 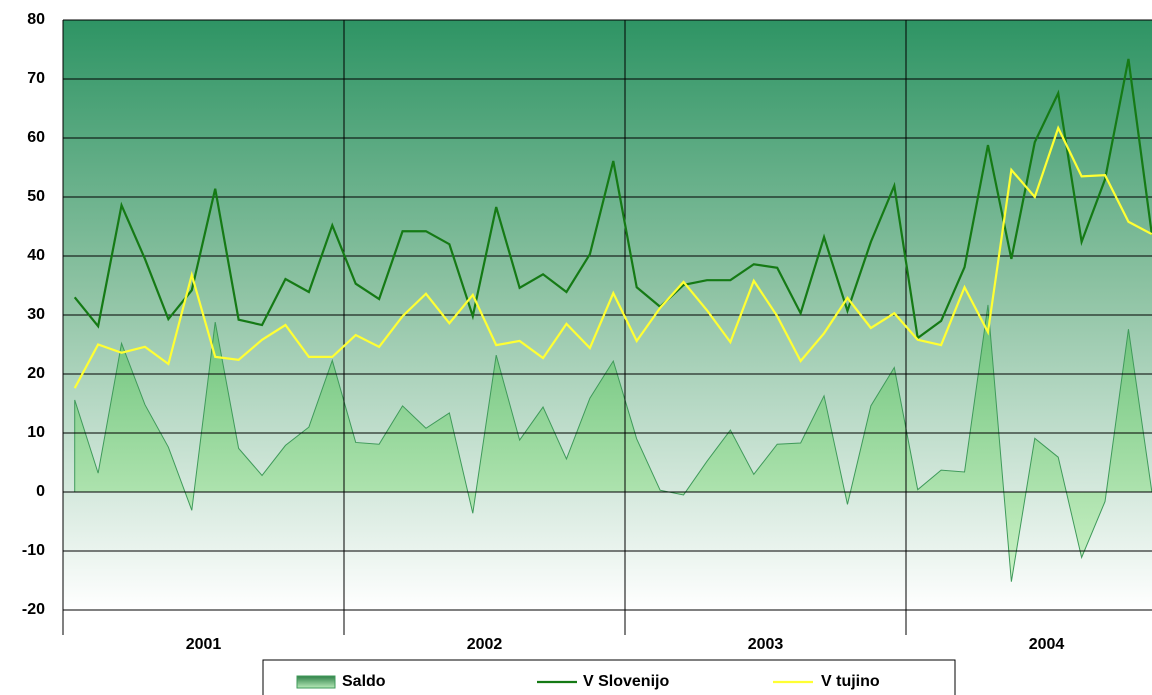 What do you see at coordinates (850, 681) in the screenshot?
I see `legend-label: V tujino` at bounding box center [850, 681].